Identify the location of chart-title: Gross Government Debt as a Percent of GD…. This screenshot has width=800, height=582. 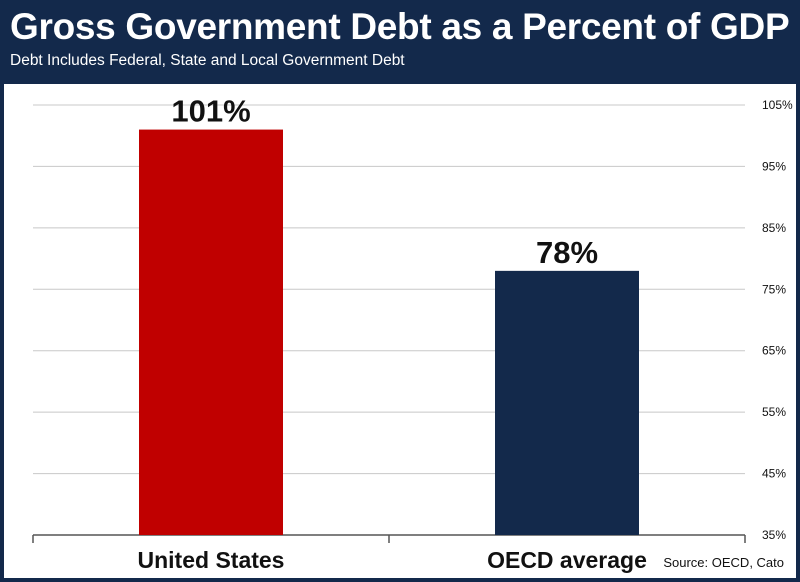
(400, 26).